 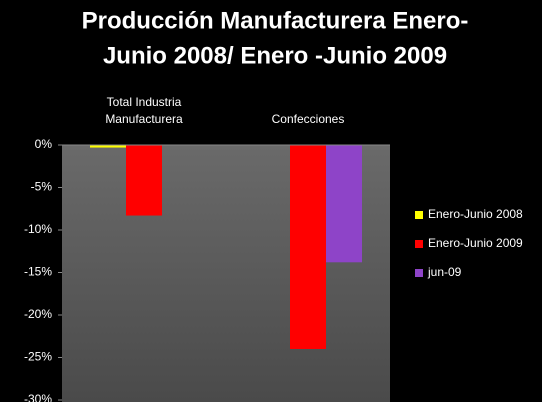 I want to click on chart-title: Producción Manufacturera Enero-, so click(x=275, y=20).